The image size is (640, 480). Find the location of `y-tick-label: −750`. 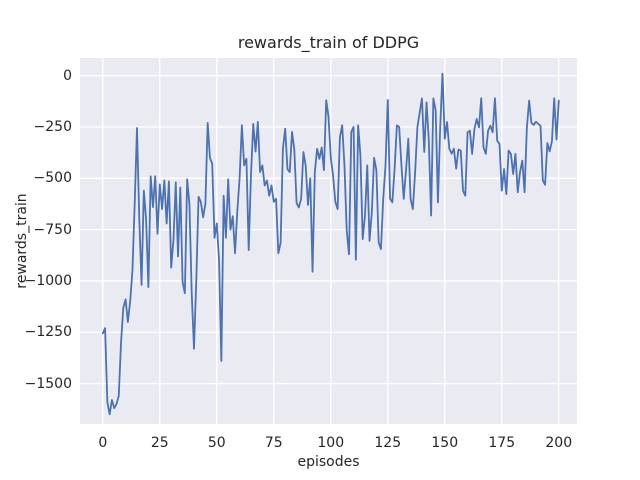

y-tick-label: −750 is located at coordinates (52, 229).